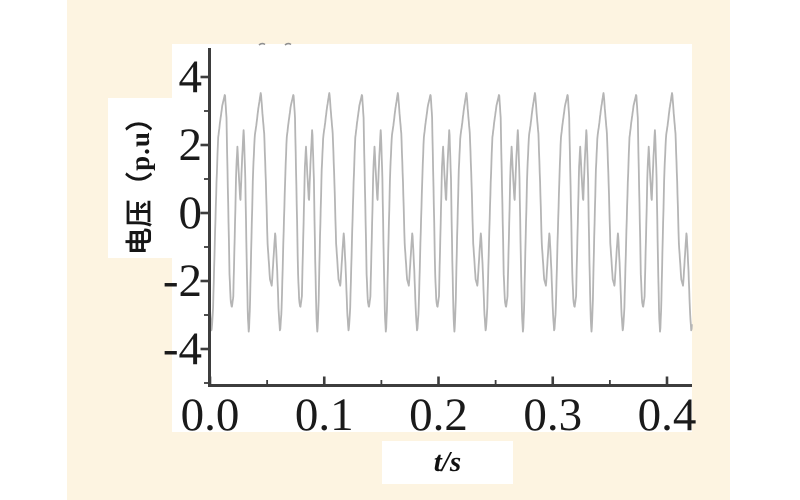 The width and height of the screenshot is (800, 500). I want to click on y-axis-label-patch: 电压（p.u）, so click(140, 178).